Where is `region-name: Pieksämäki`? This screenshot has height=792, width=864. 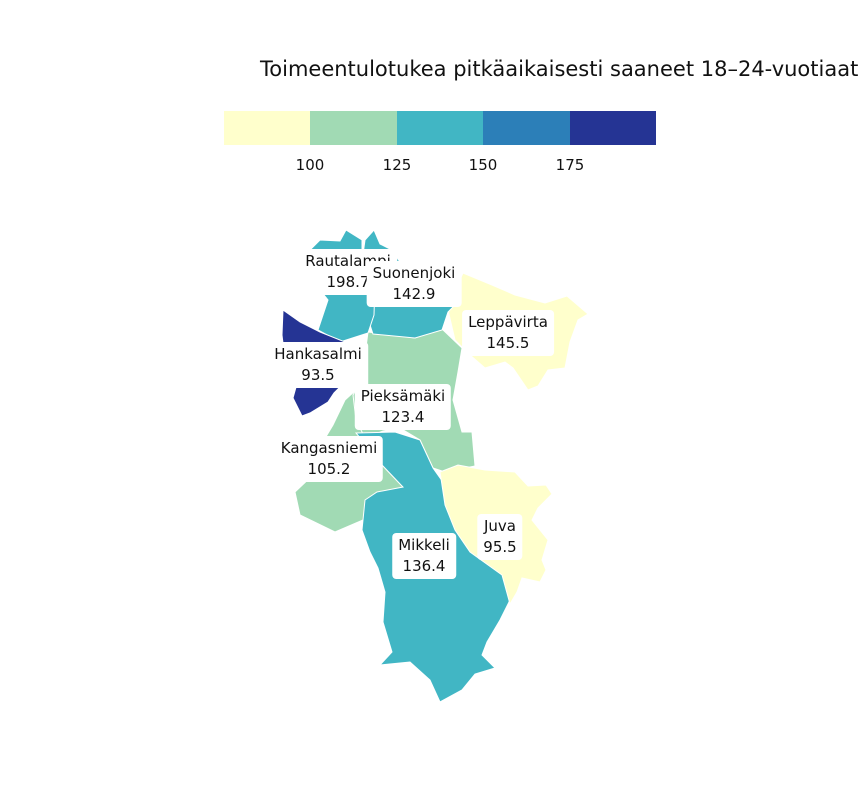
region-name: Pieksämäki is located at coordinates (403, 396).